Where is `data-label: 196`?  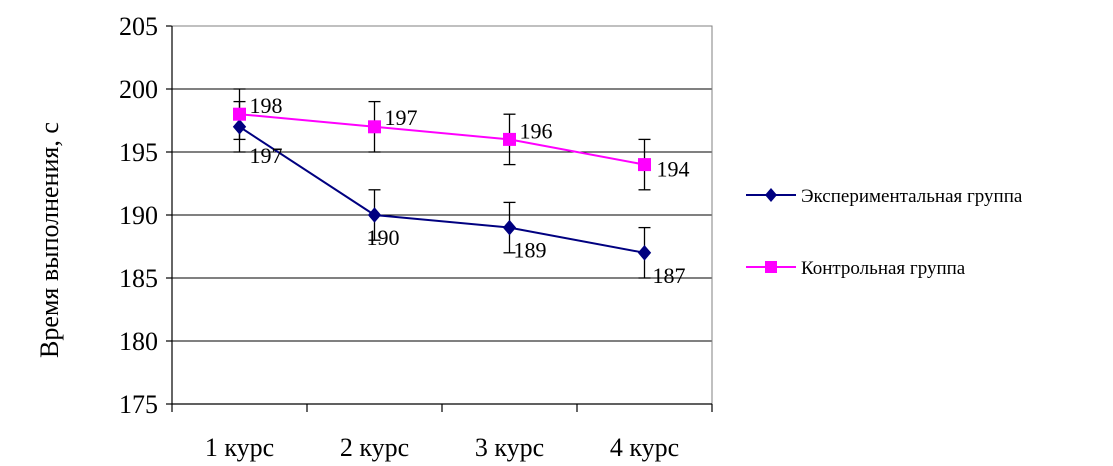 data-label: 196 is located at coordinates (536, 130).